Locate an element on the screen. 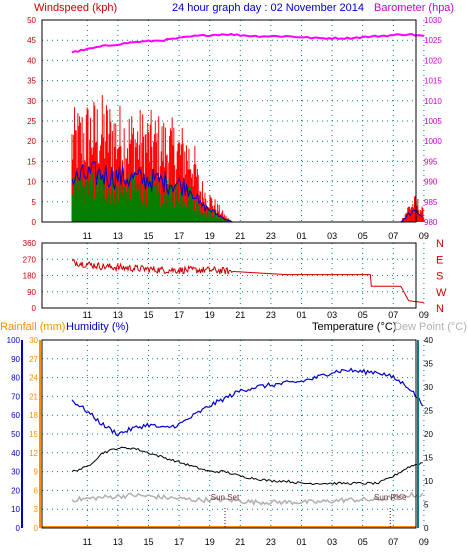 The image size is (468, 555). direction-tick-label: 270 is located at coordinates (30, 259).